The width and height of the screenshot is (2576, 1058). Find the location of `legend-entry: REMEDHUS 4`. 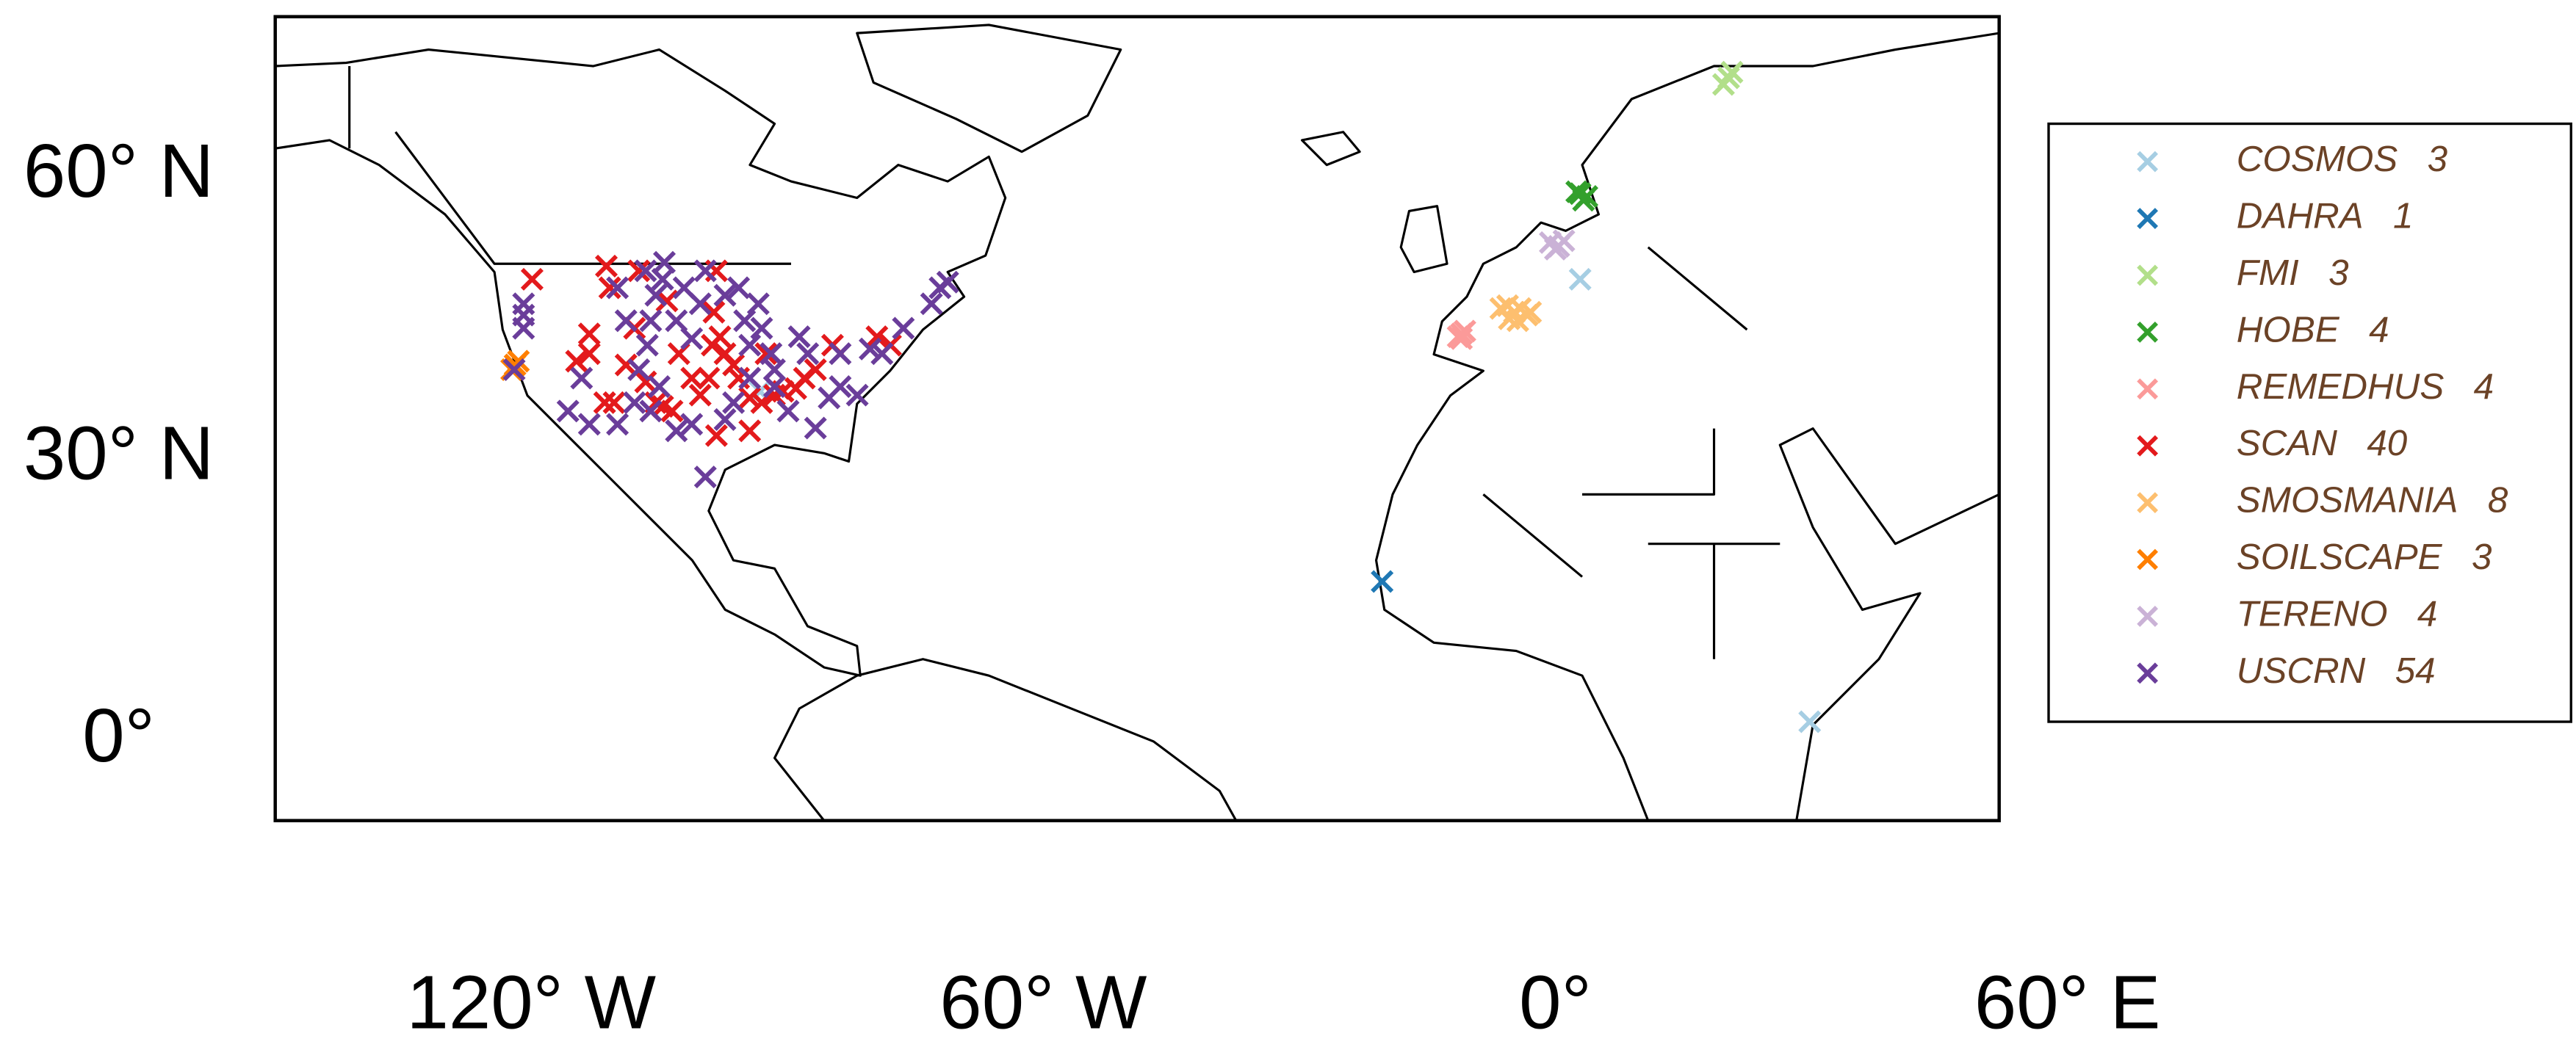

legend-entry: REMEDHUS 4 is located at coordinates (2365, 386).